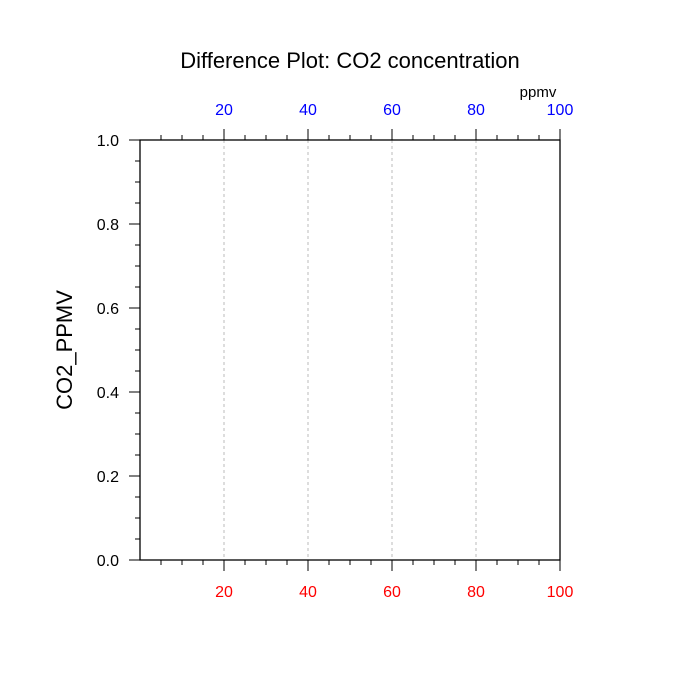 The width and height of the screenshot is (700, 700). I want to click on x-tick-label-top: 60, so click(392, 110).